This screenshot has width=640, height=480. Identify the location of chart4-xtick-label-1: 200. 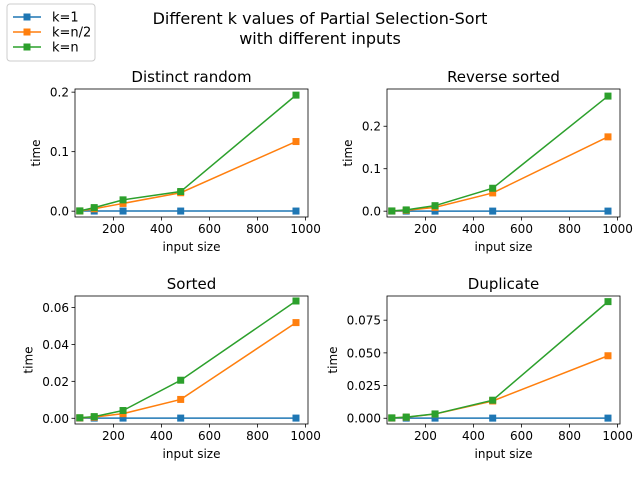
(425, 436).